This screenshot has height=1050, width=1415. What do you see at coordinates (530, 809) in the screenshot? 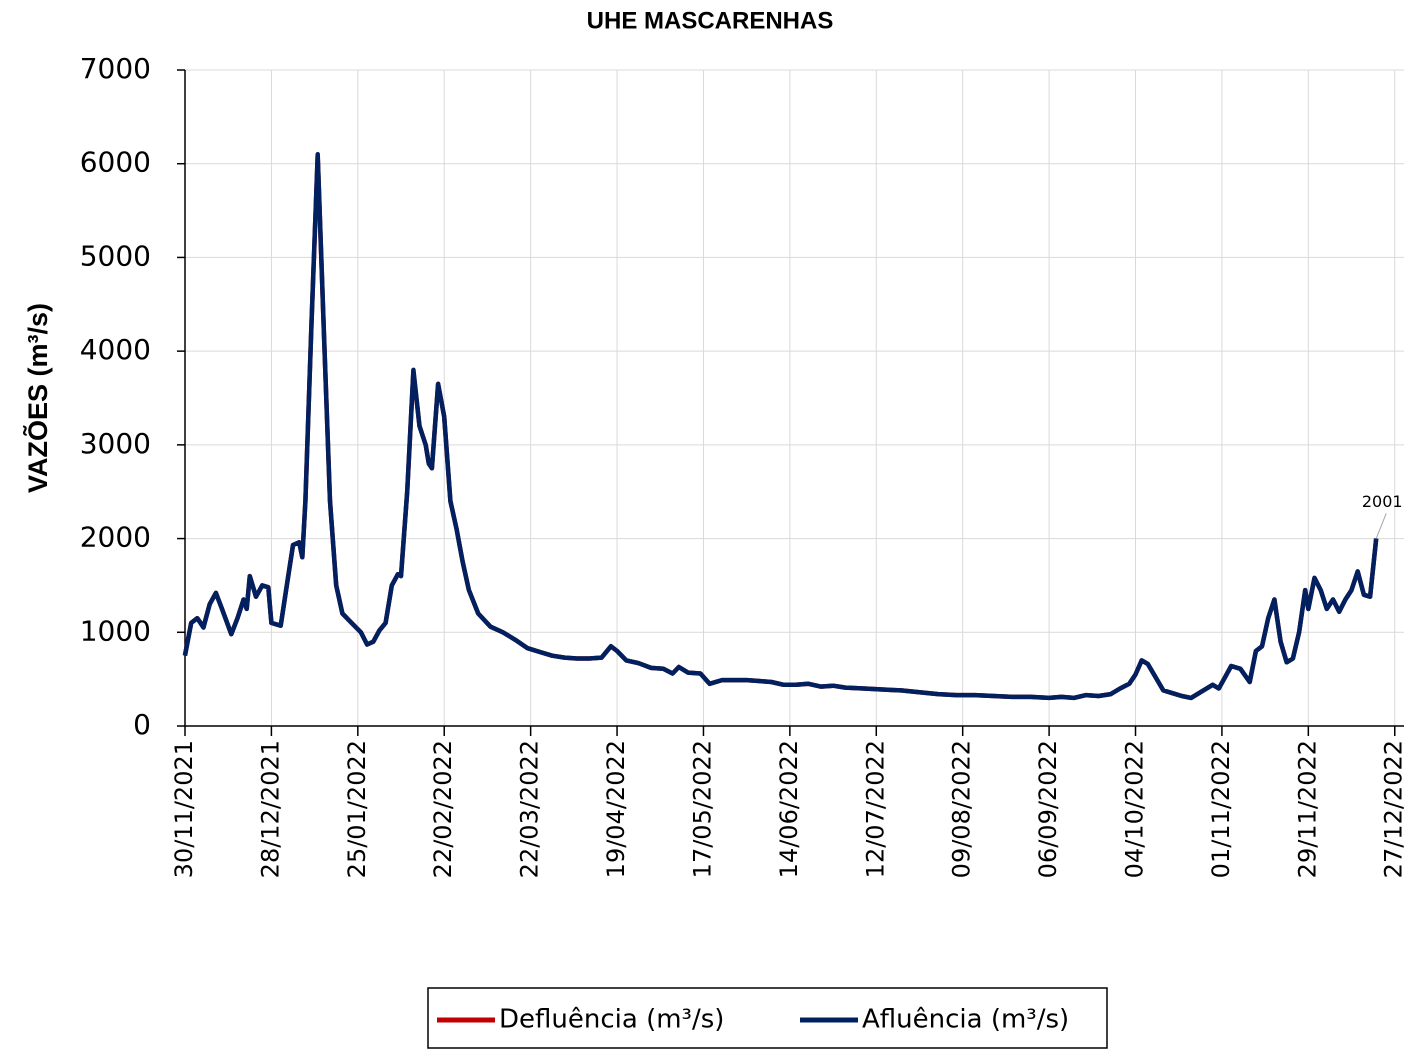
I see `x-tick-label: 22/03/2022` at bounding box center [530, 809].